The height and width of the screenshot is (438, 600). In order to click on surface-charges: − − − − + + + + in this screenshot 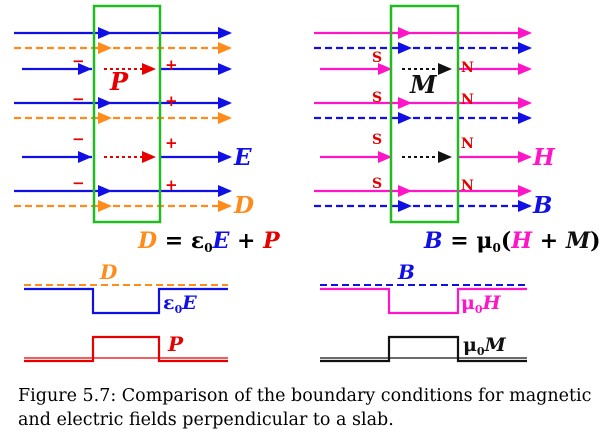, I will do `click(125, 123)`.